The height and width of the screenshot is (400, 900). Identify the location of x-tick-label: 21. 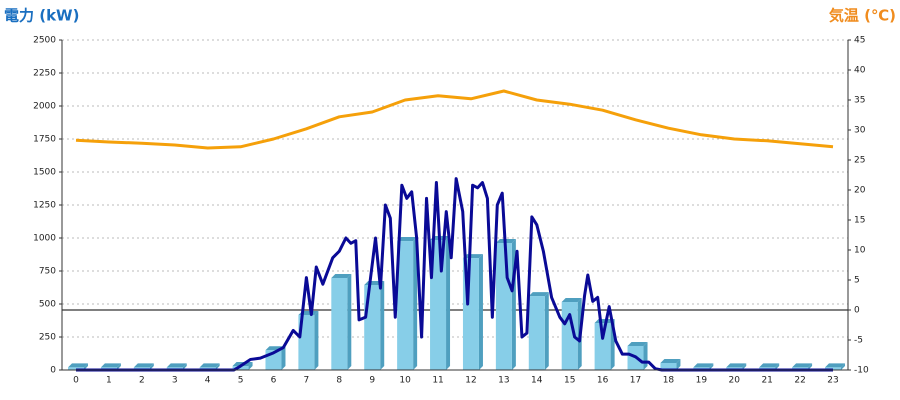
(766, 381).